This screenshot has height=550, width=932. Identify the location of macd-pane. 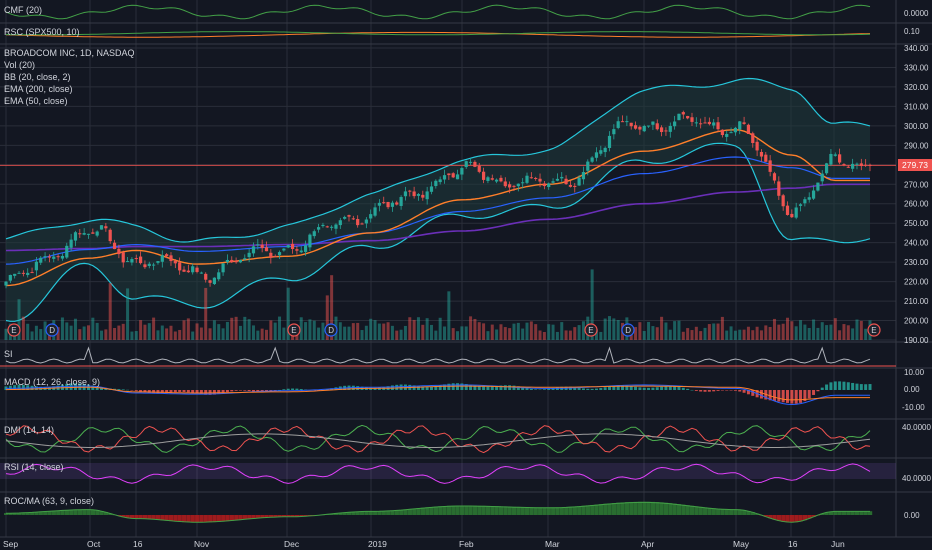
(438, 393).